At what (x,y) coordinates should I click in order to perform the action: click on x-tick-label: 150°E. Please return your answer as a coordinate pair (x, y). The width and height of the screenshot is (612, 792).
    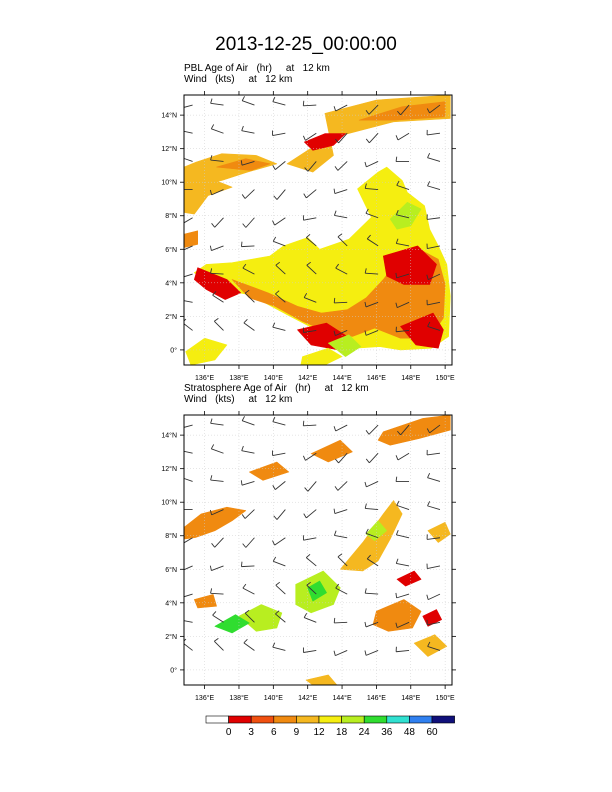
    Looking at the image, I should click on (445, 698).